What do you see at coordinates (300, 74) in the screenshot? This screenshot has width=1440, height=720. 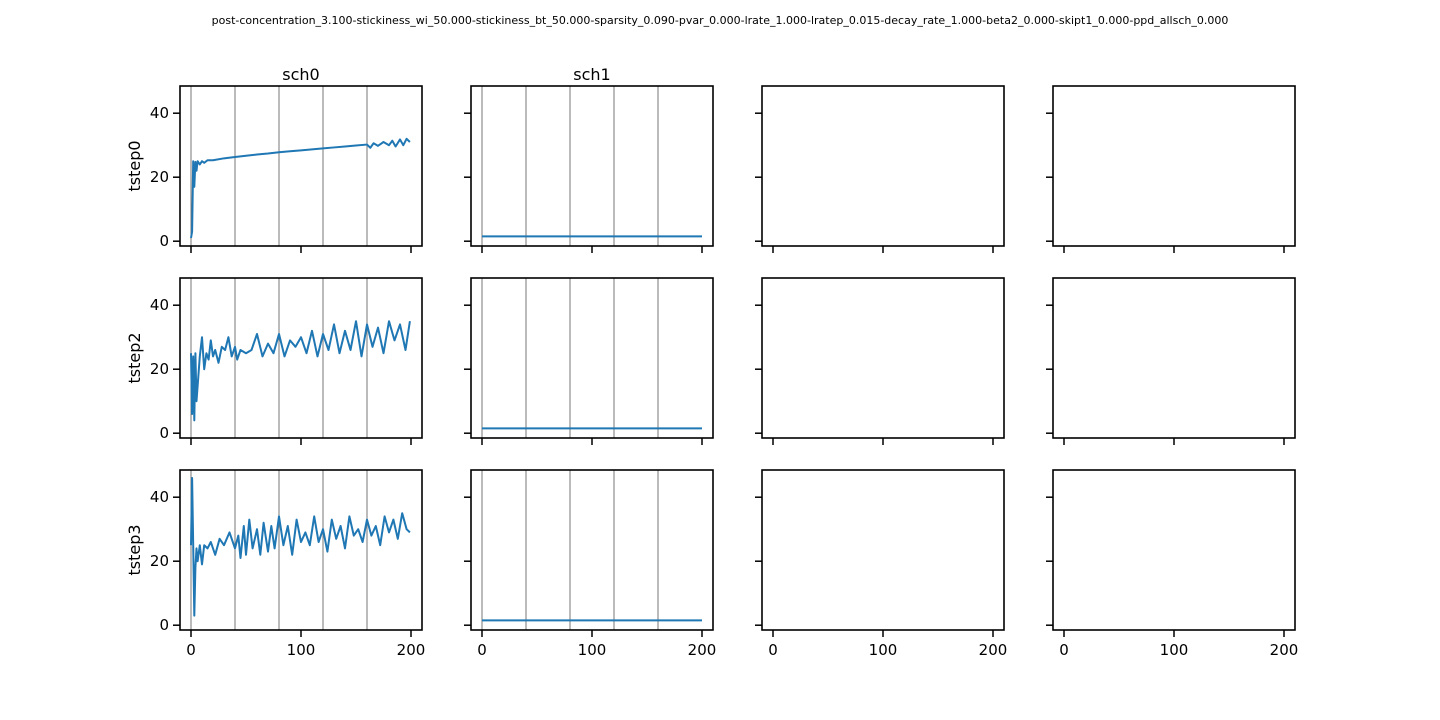 I see `column-title-sch0: sch0` at bounding box center [300, 74].